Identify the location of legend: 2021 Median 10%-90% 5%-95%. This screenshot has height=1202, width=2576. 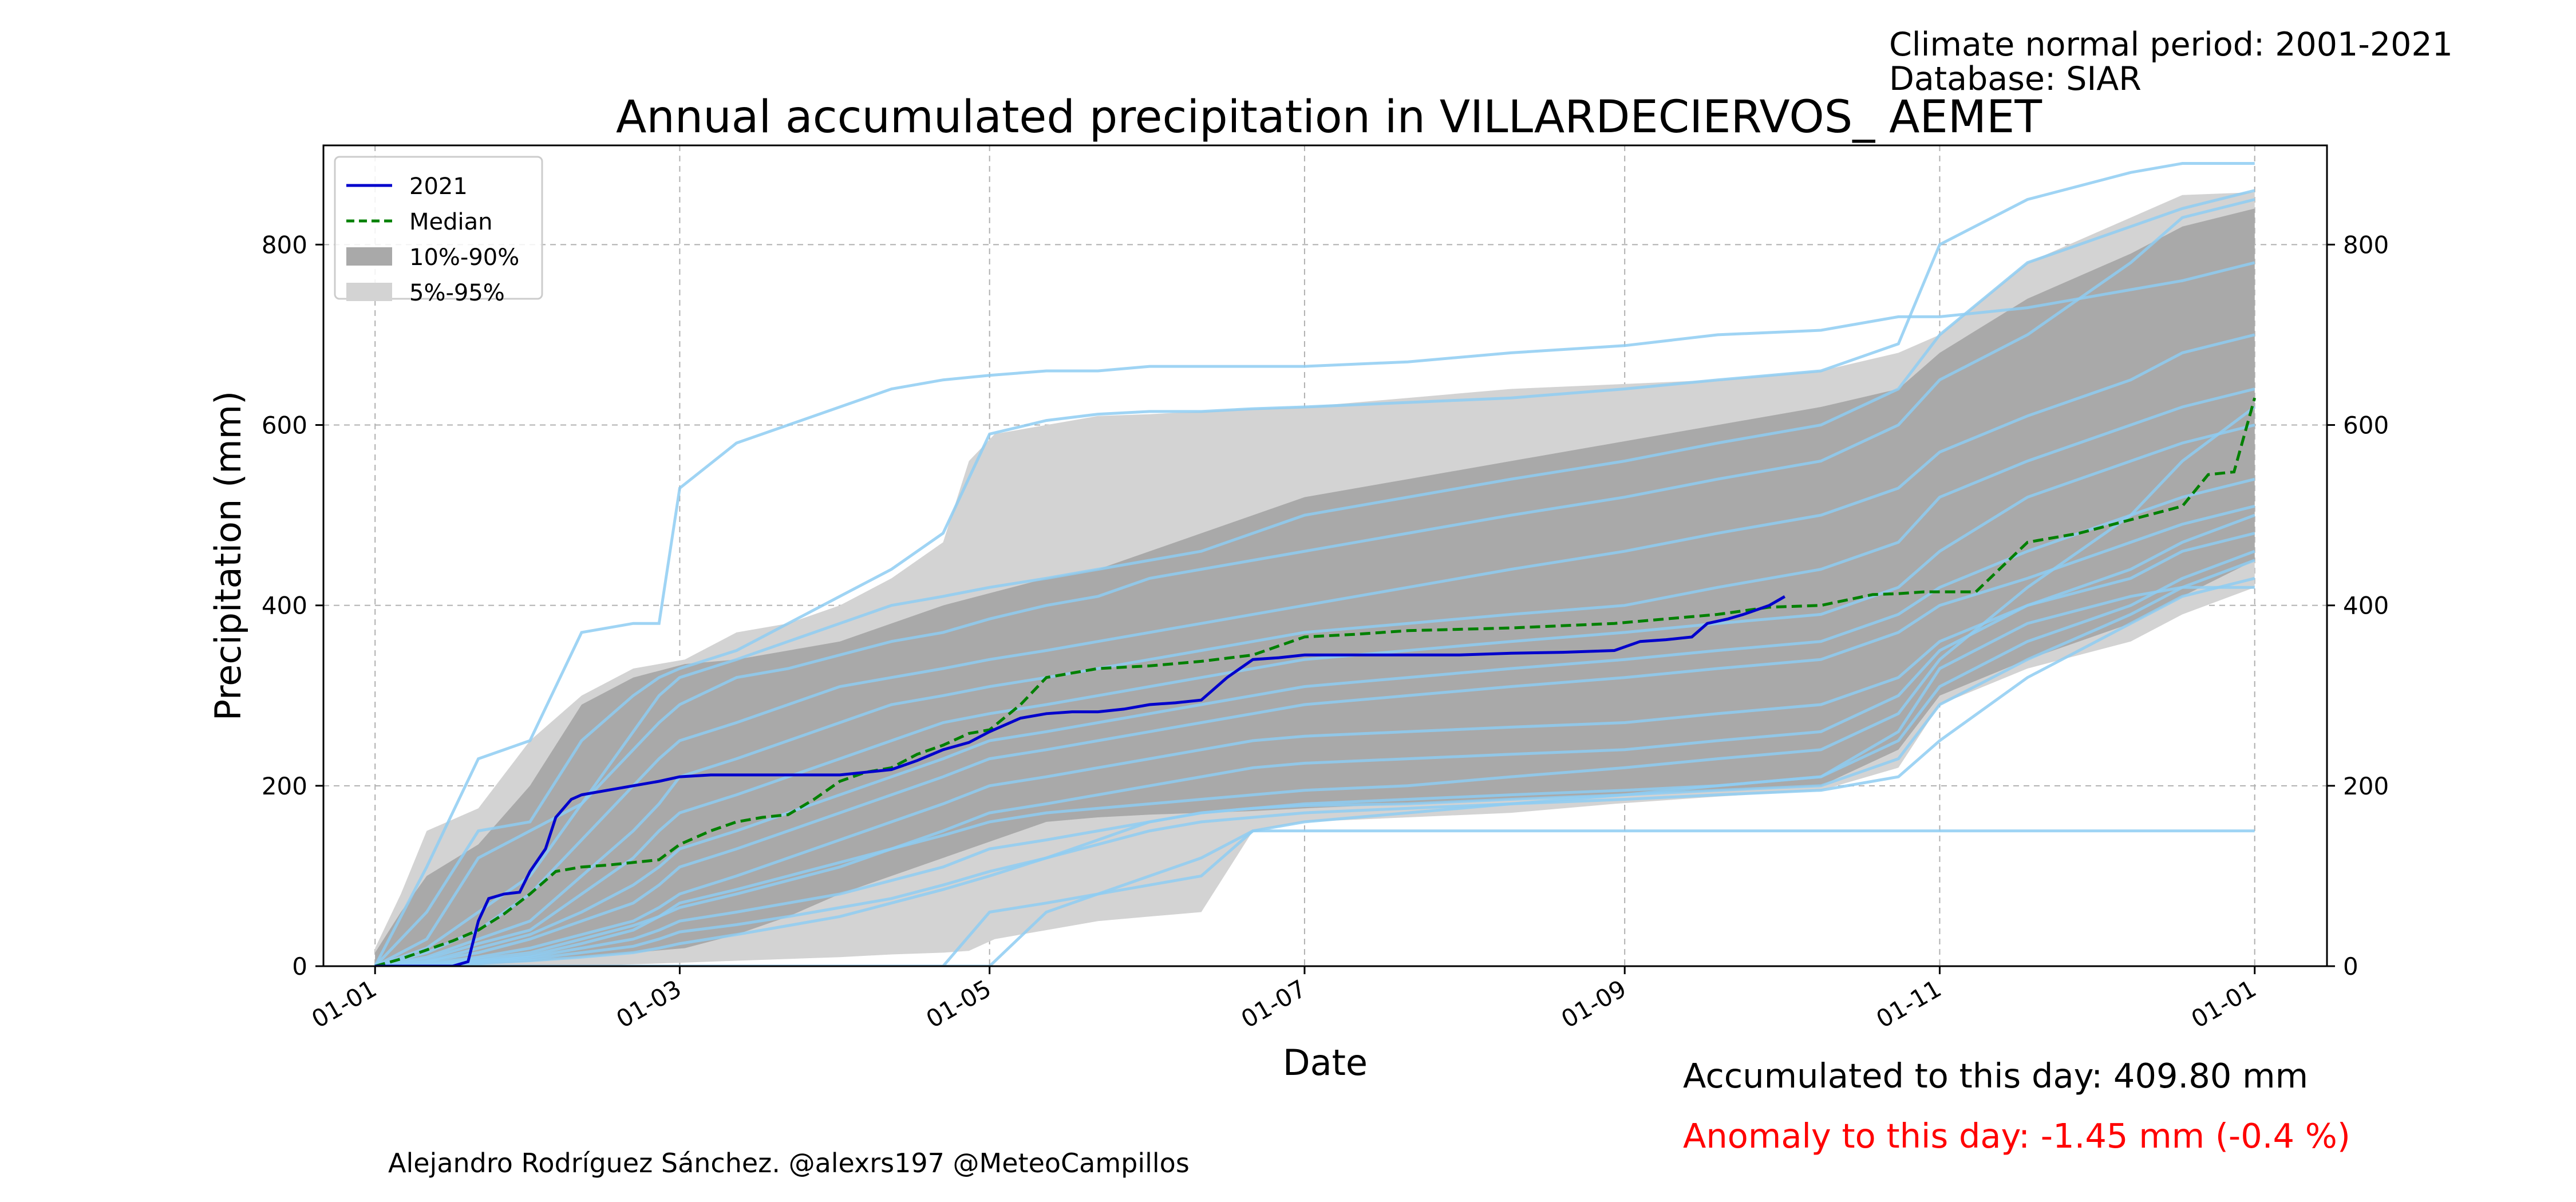
(438, 231).